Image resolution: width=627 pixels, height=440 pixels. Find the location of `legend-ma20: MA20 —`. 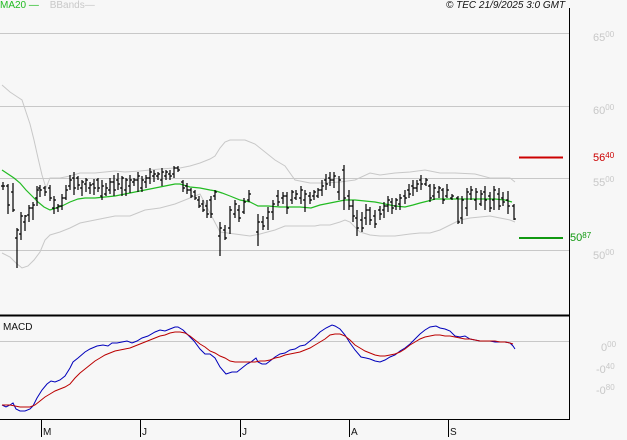

legend-ma20: MA20 — is located at coordinates (19, 5).